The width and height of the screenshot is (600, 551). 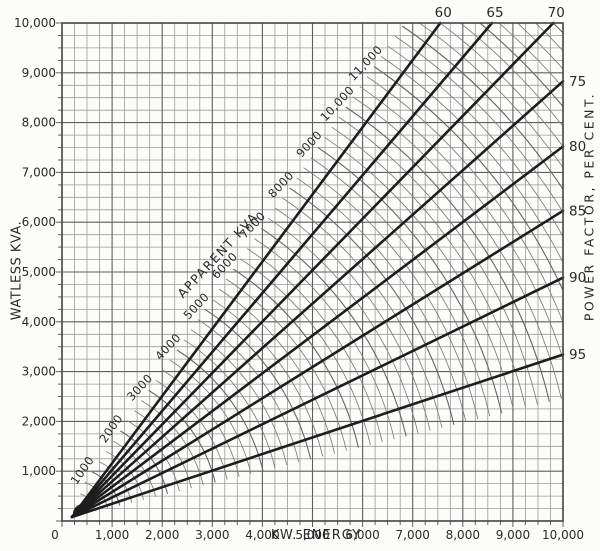 I want to click on x-tick-label: 1,000, so click(x=112, y=535).